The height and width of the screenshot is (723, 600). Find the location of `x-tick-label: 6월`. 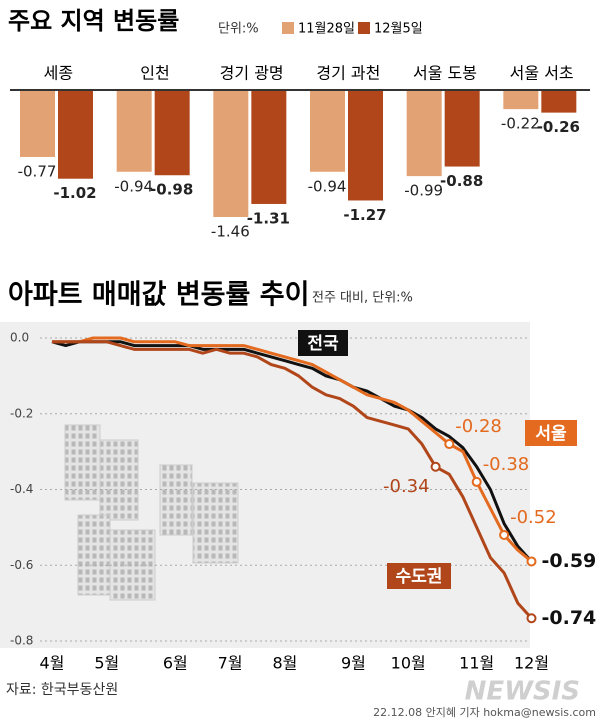

x-tick-label: 6월 is located at coordinates (175, 663).